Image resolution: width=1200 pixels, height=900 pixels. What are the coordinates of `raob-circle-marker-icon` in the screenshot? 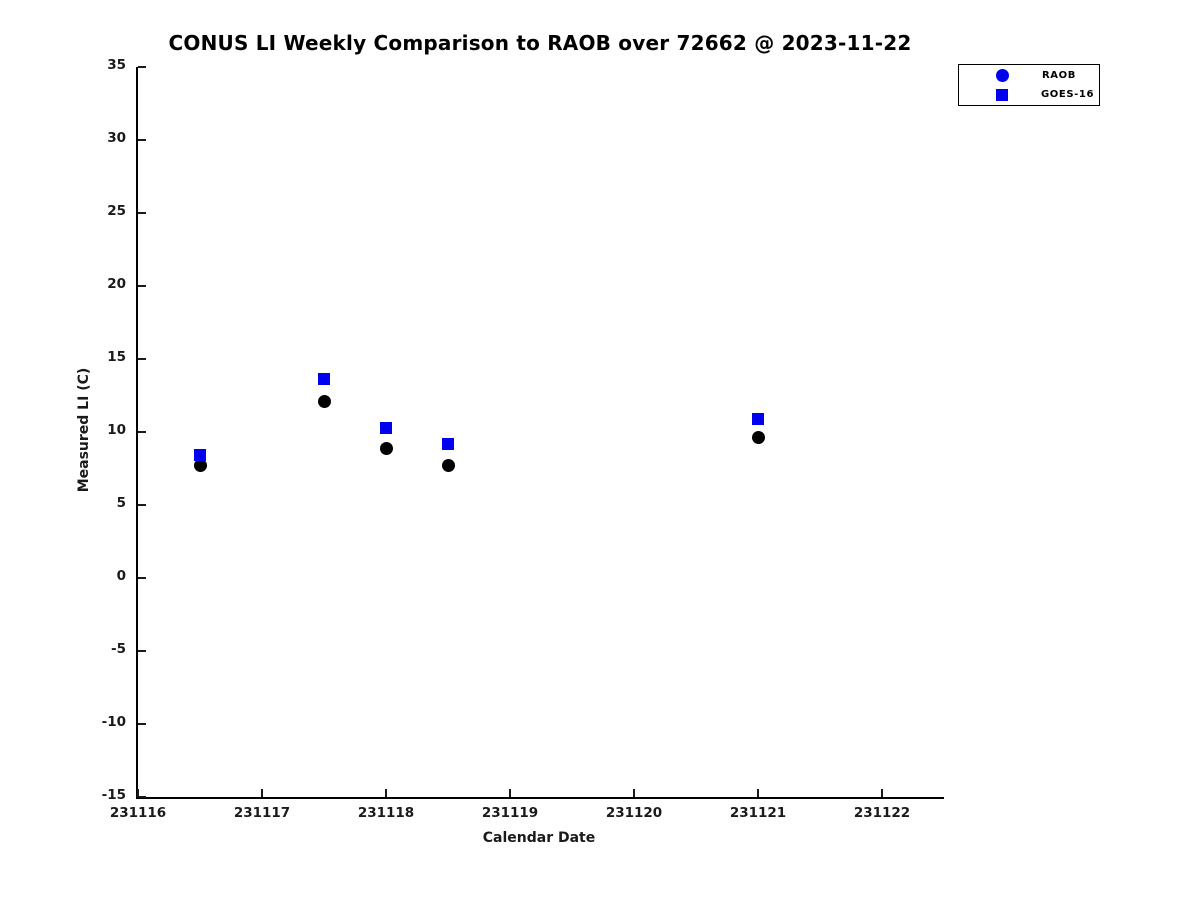 It's located at (1002, 75).